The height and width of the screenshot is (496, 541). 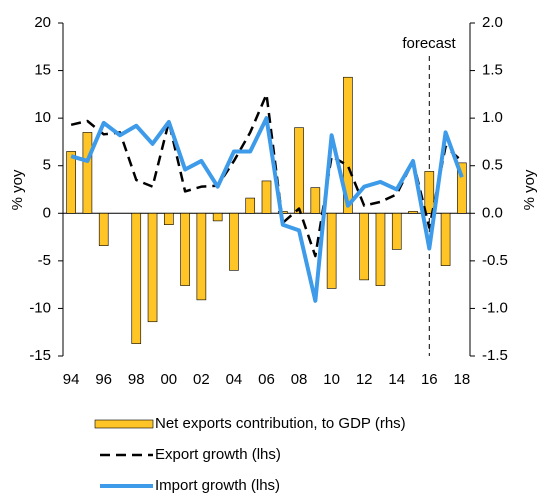 I want to click on y2-tick-label: -1.5, so click(x=495, y=355).